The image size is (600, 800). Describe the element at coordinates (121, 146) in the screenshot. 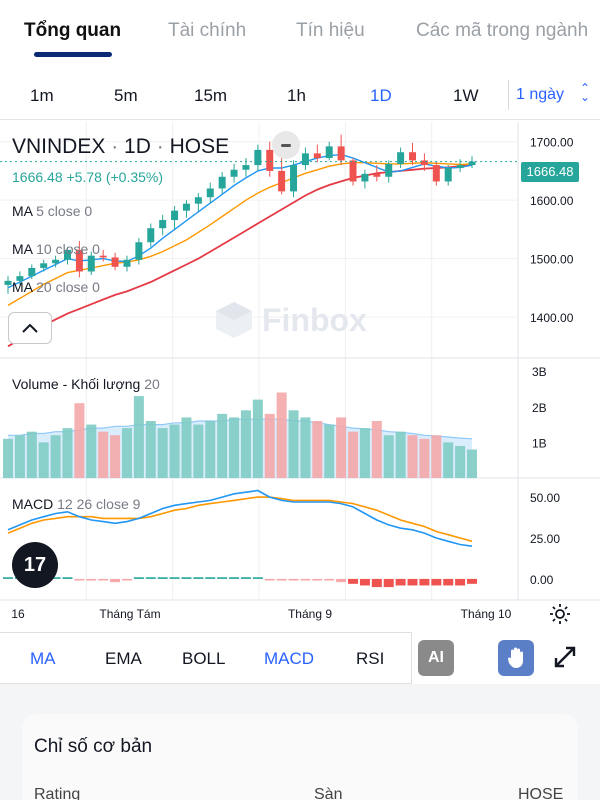

I see `symbol-legend: VNINDEX · 1D · HOSE` at that location.